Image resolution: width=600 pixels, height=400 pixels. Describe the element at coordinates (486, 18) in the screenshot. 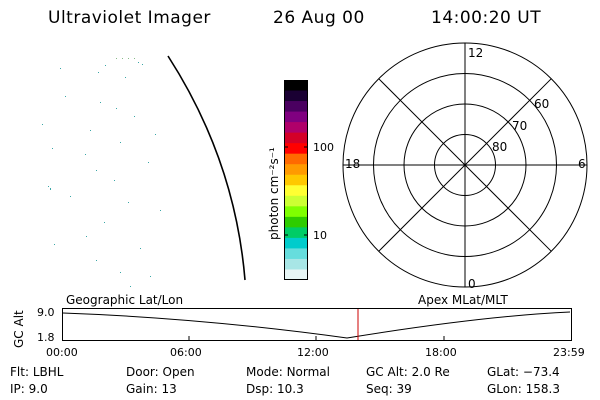

I see `time-label: 14:00:20 UT` at that location.